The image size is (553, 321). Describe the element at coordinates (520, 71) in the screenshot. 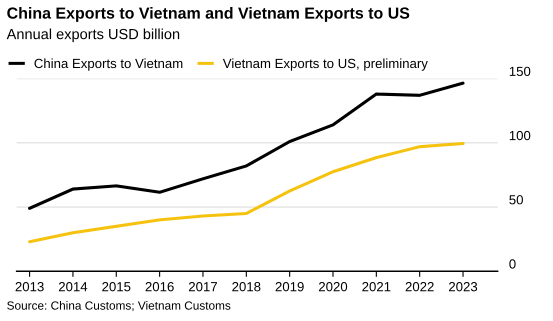

I see `y-tick-label: 150` at that location.